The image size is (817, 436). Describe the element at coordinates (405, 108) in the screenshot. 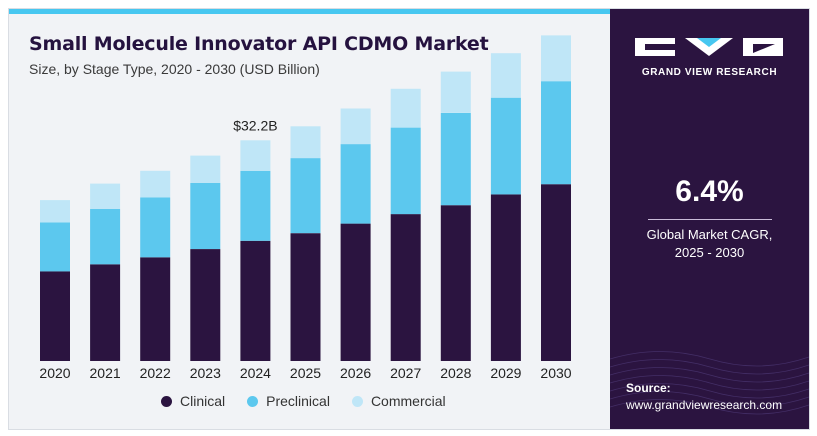

I see `bar-commercial-2027` at that location.